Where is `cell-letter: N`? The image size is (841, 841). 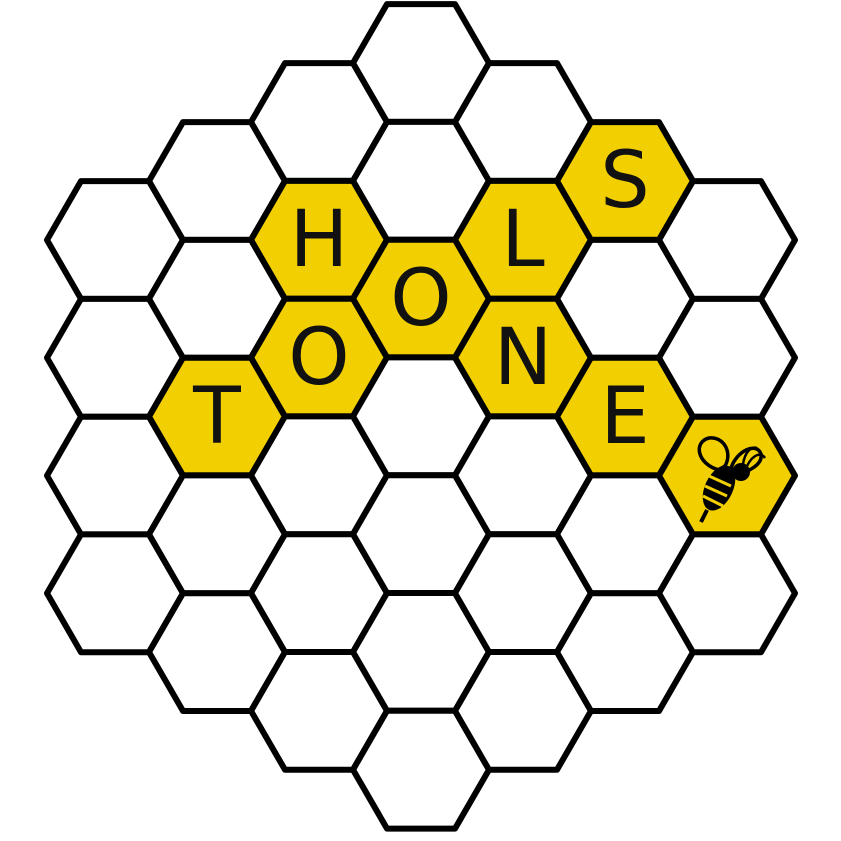 cell-letter: N is located at coordinates (523, 358).